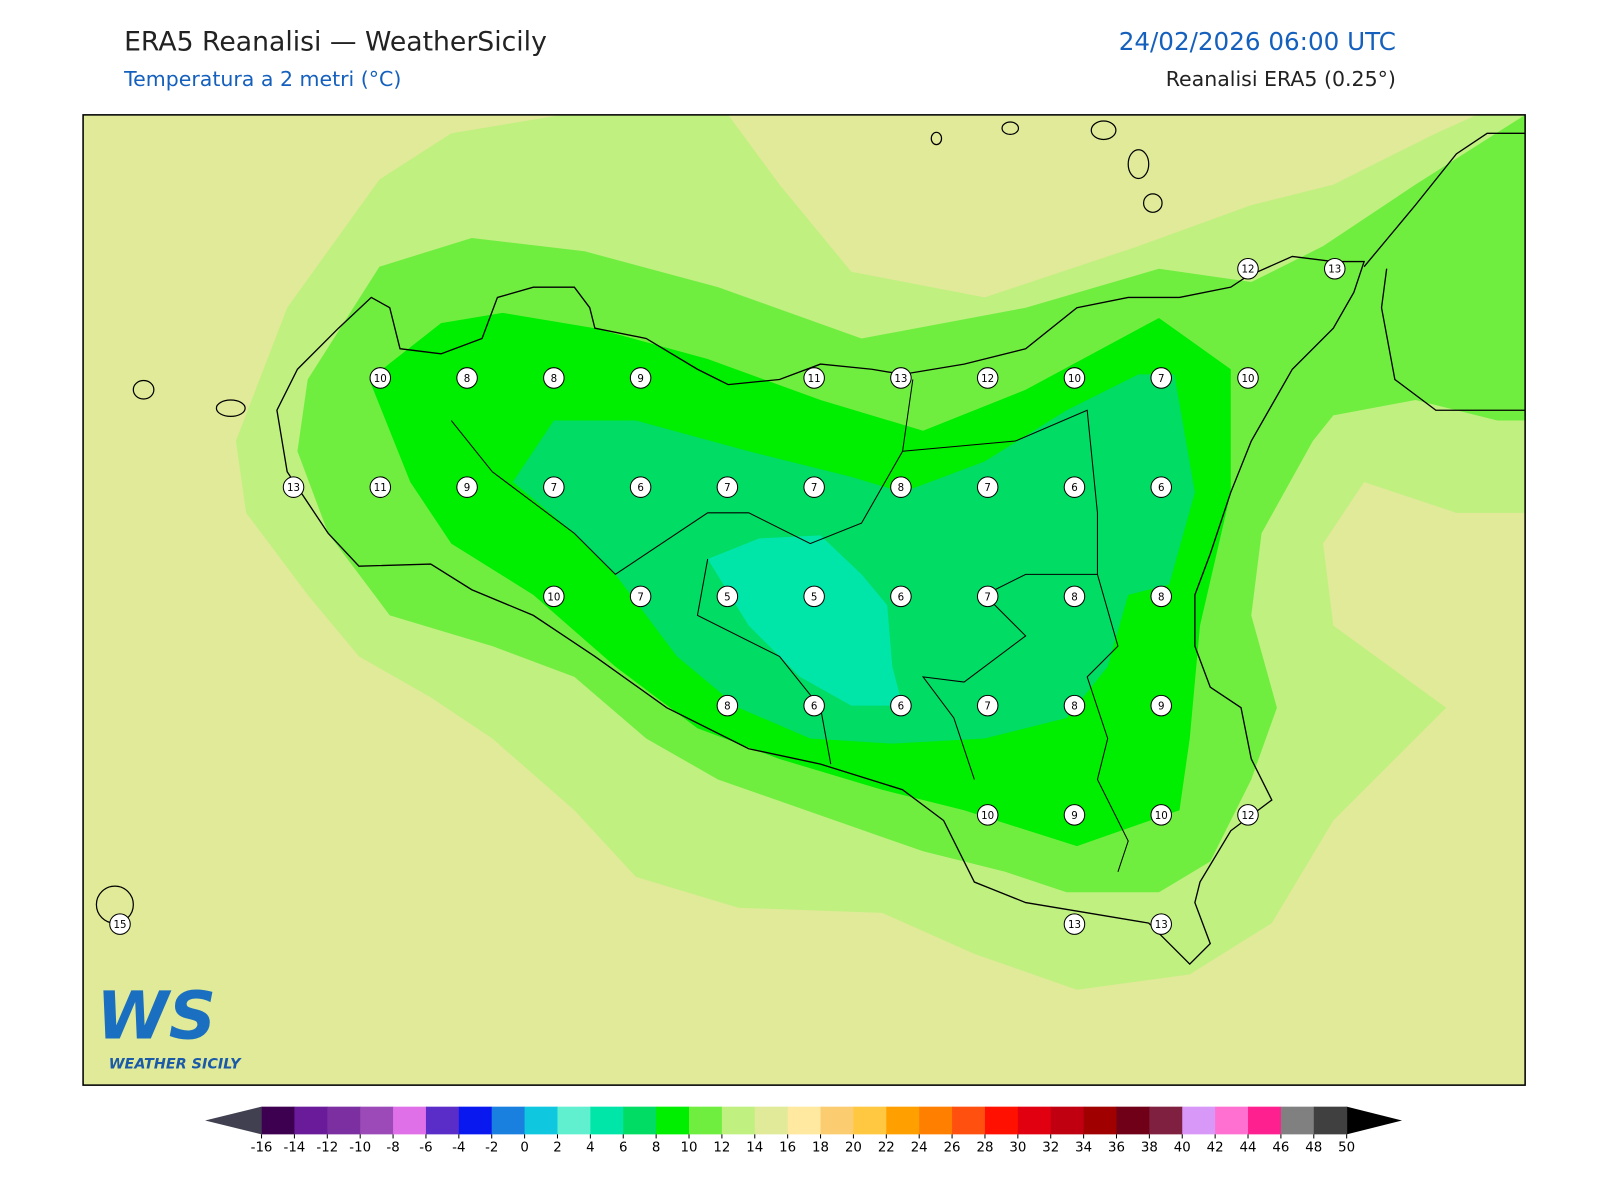 The image size is (1600, 1200). I want to click on datetime: 24/02/2026 06:00 UTC, so click(1257, 41).